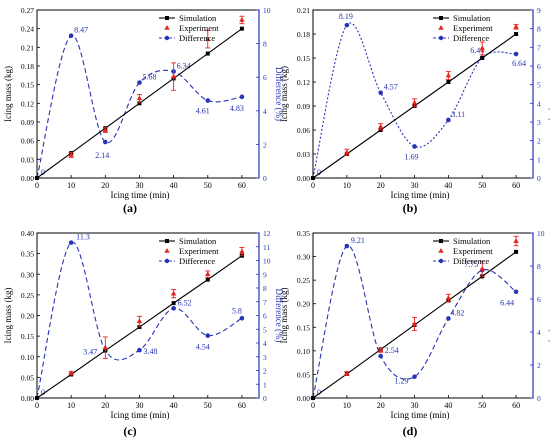  What do you see at coordinates (541, 233) in the screenshot?
I see `y2-tick-label: 10` at bounding box center [541, 233].